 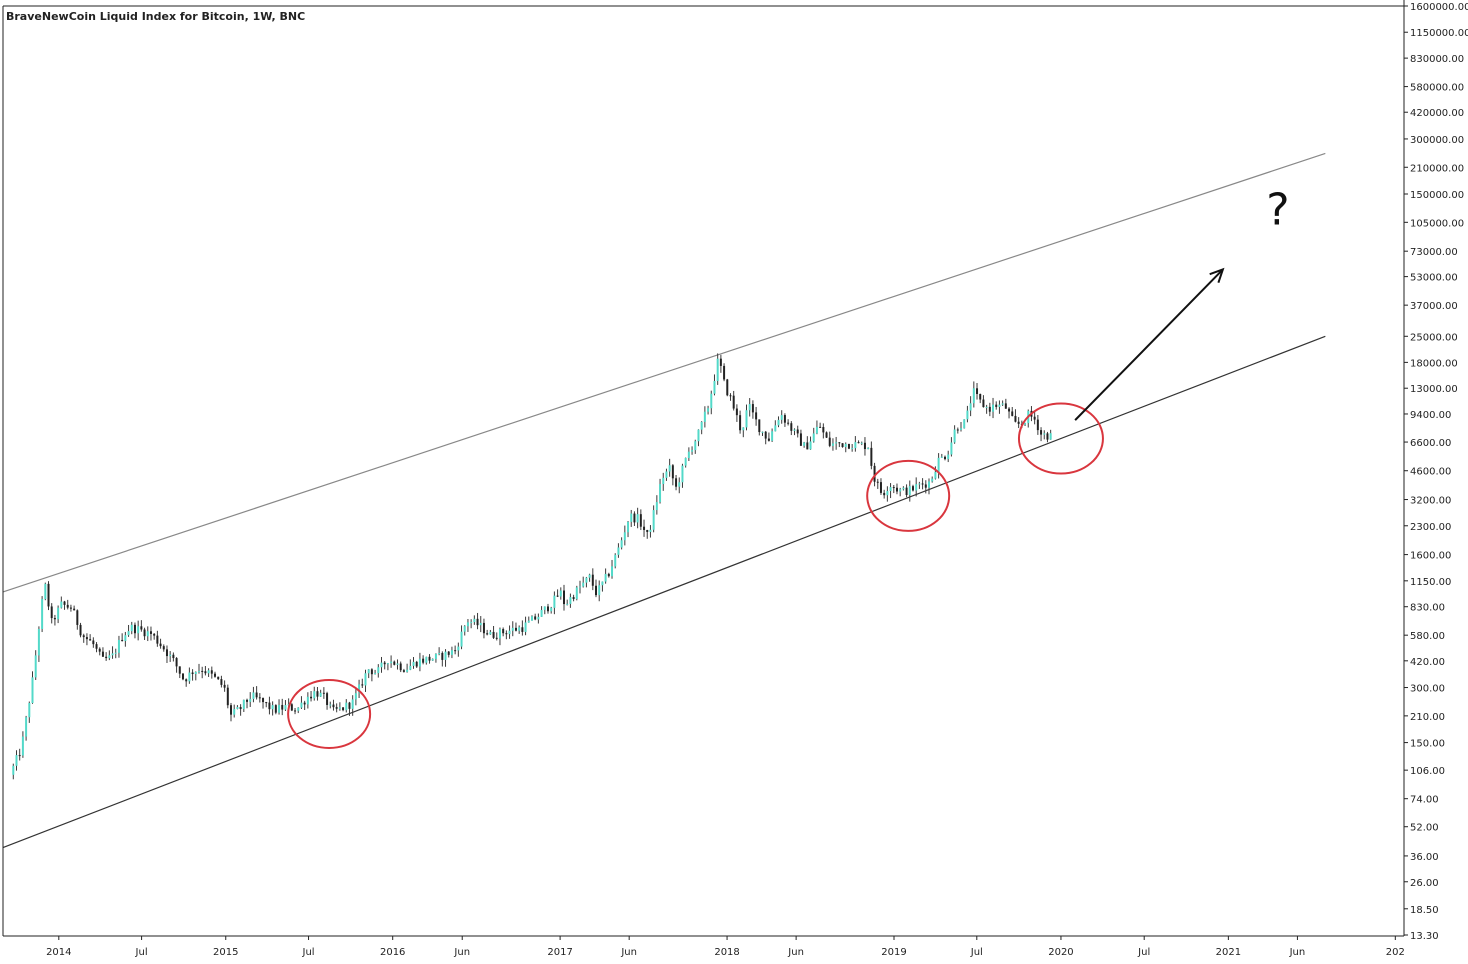 What do you see at coordinates (1437, 113) in the screenshot?
I see `y-tick-label: 420000.00` at bounding box center [1437, 113].